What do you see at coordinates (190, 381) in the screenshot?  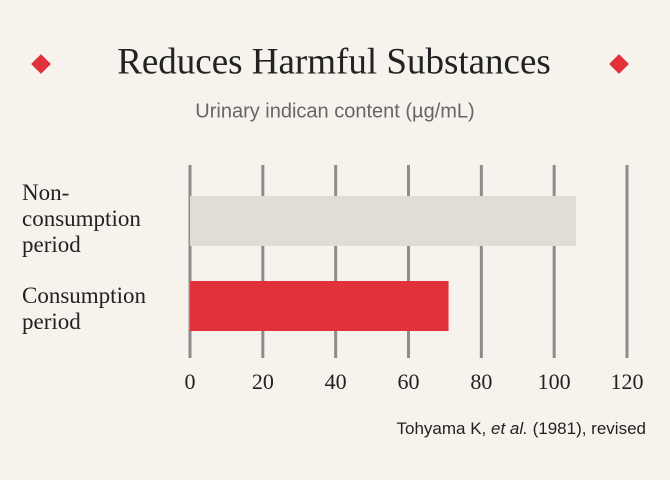 I see `x-tick-label: 0` at bounding box center [190, 381].